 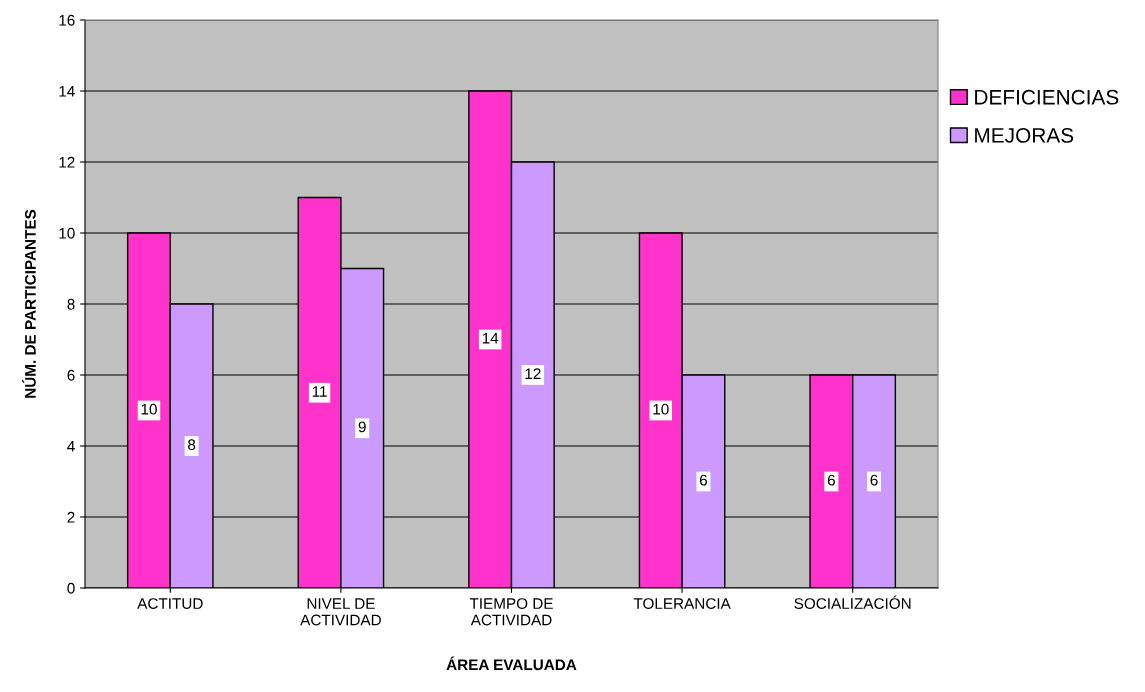 I want to click on x-tick-label: SOCIALIZACIÓN, so click(x=852, y=602).